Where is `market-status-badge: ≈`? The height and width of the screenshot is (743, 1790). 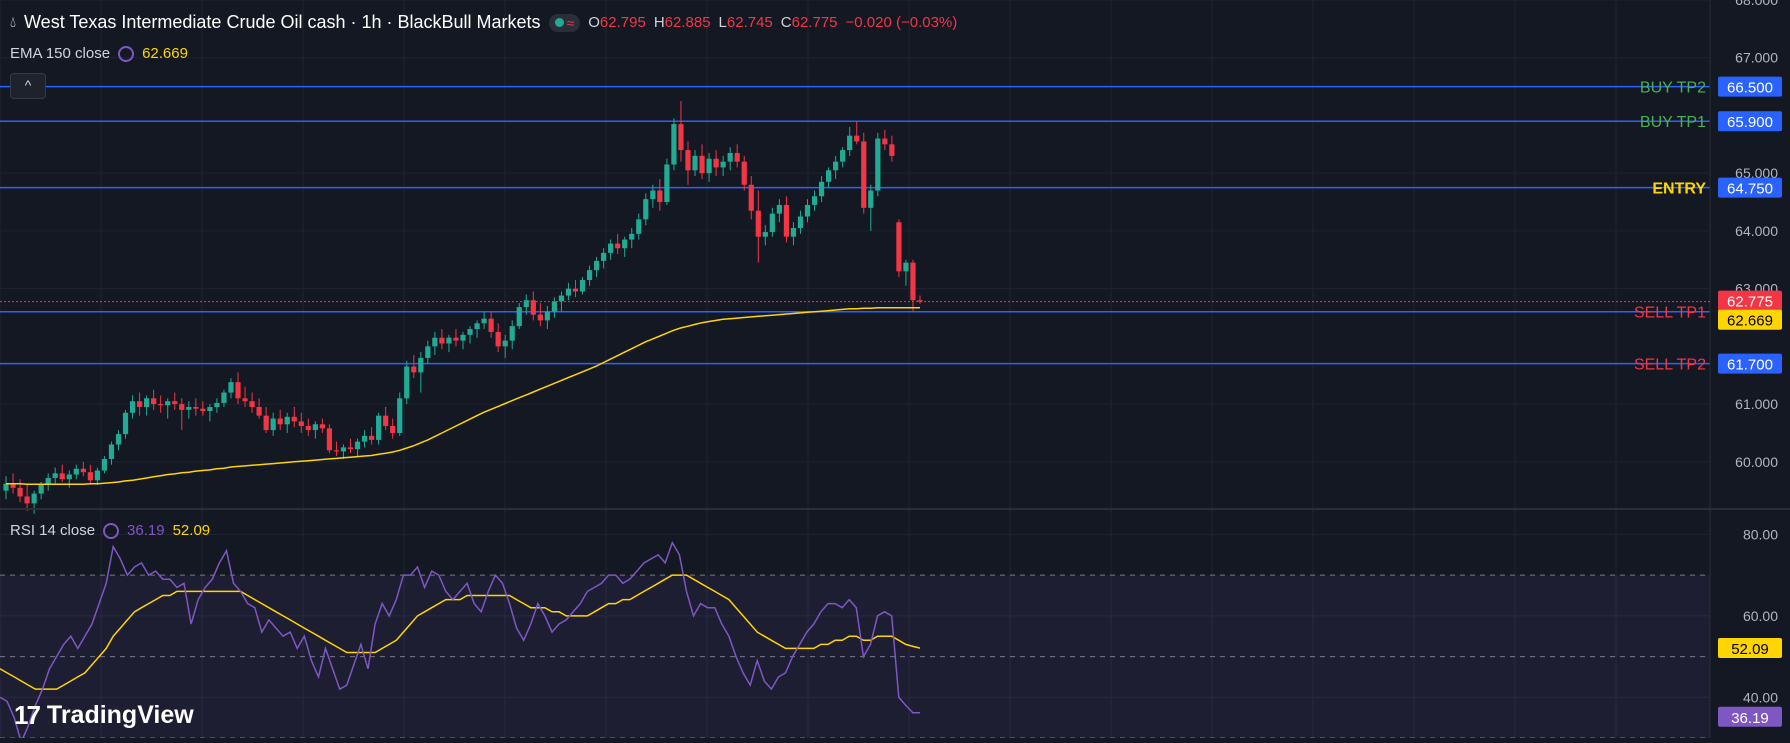 market-status-badge: ≈ is located at coordinates (564, 22).